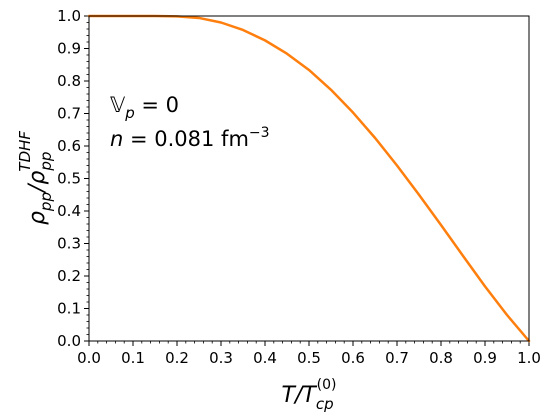 This screenshot has width=550, height=417. I want to click on y-tick-label: 0.6, so click(69, 146).